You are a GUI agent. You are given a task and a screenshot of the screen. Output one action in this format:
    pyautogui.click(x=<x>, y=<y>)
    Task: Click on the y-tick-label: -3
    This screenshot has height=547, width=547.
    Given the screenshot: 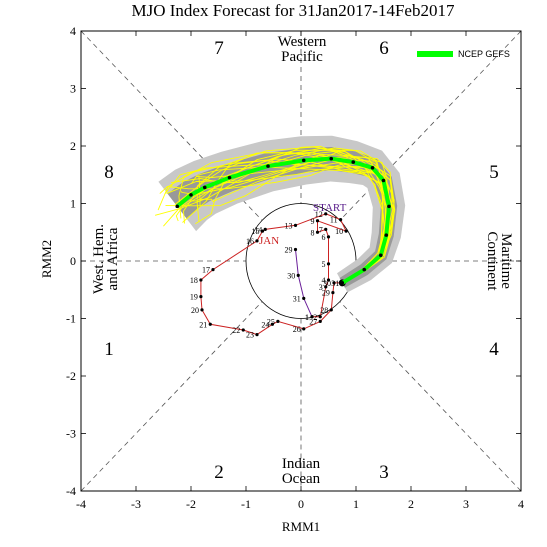 What is the action you would take?
    pyautogui.click(x=71, y=434)
    